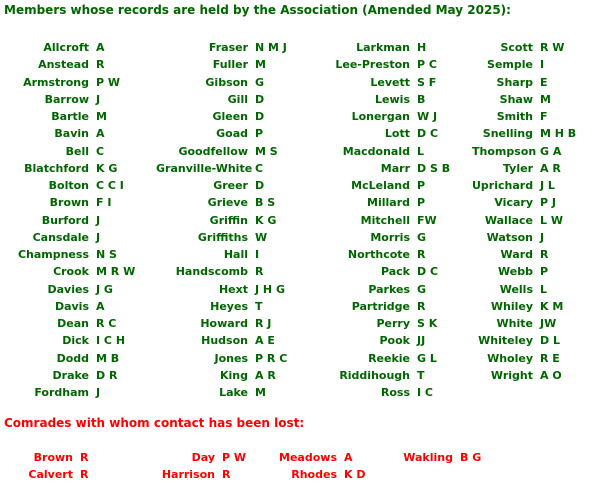 This screenshot has width=605, height=501. What do you see at coordinates (228, 47) in the screenshot?
I see `member-surname: Fraser` at bounding box center [228, 47].